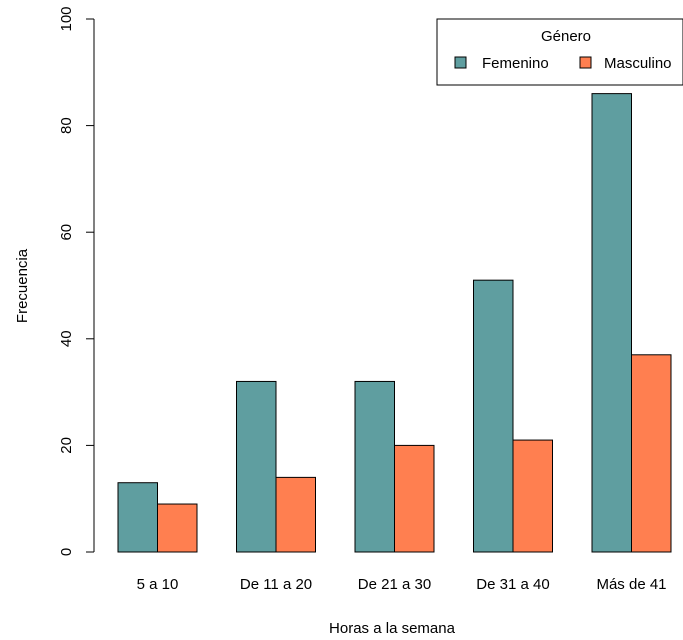 The image size is (683, 640). Describe the element at coordinates (460, 62) in the screenshot. I see `legend-swatch-femenino` at that location.